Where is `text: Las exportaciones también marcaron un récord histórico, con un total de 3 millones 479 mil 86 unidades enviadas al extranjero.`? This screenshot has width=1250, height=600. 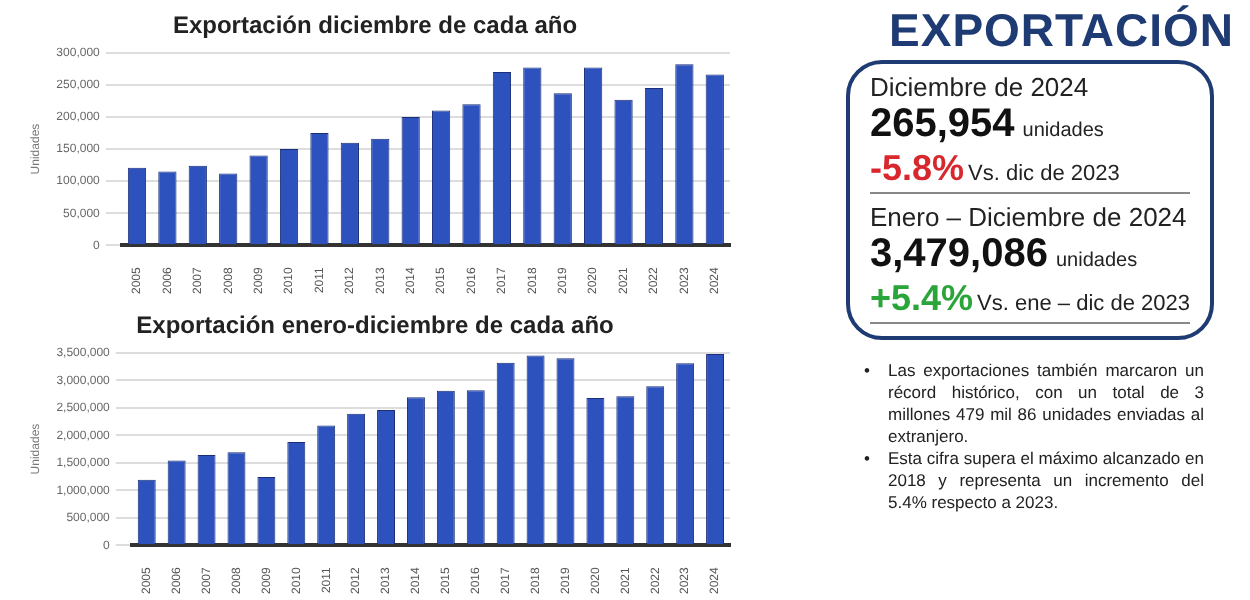 text: Las exportaciones también marcaron un récord histórico, con un total de 3 millones 479 mil 86 unidades enviadas al extranjero. is located at coordinates (1046, 404).